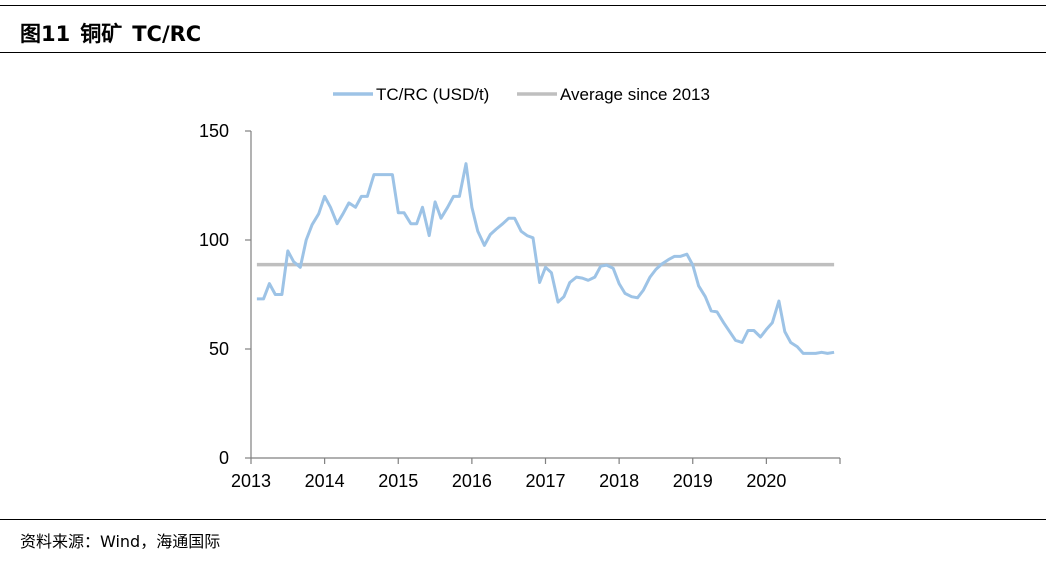 Image resolution: width=1056 pixels, height=561 pixels. What do you see at coordinates (766, 481) in the screenshot?
I see `x-tick-label: 2020` at bounding box center [766, 481].